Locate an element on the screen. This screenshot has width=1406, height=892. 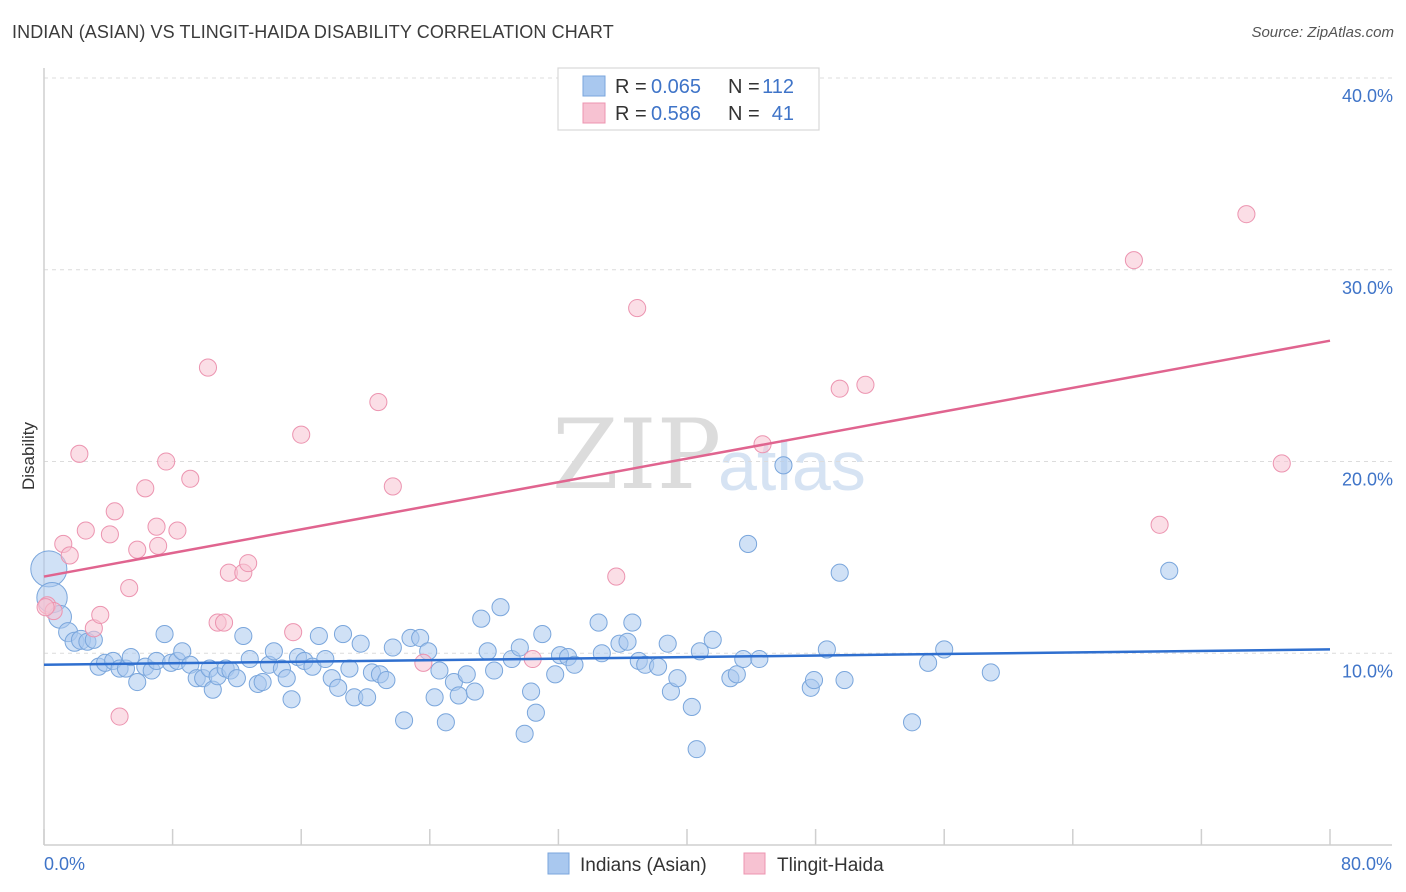
bottom-legend-label-blue: Indians (Asian) is located at coordinates (643, 865).